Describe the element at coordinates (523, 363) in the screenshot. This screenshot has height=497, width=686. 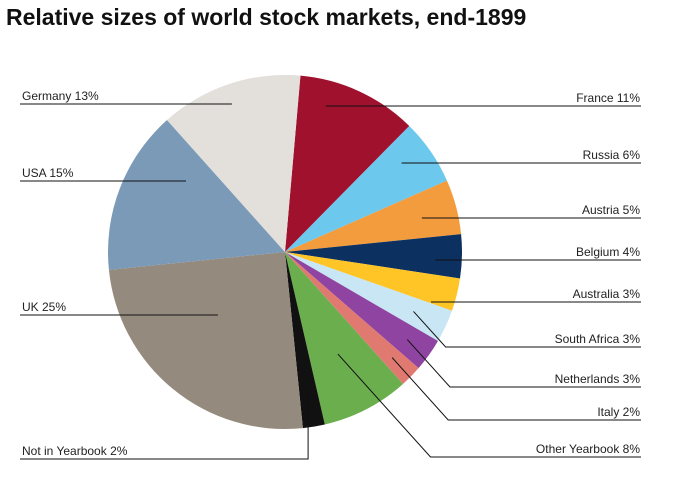
I see `leader-line-netherlands` at that location.